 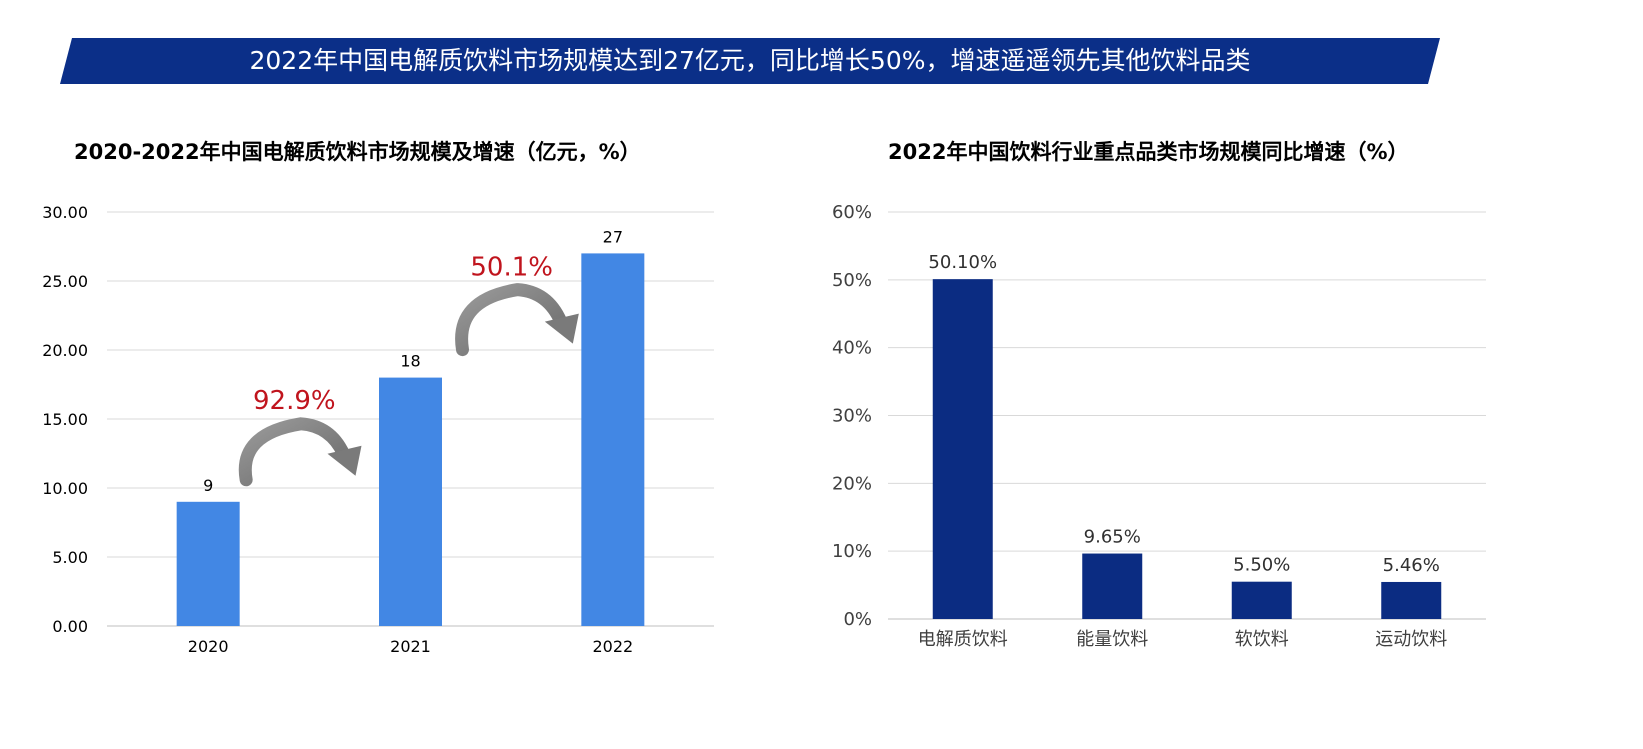 I want to click on y-tick-label: 0.00, so click(x=70, y=626).